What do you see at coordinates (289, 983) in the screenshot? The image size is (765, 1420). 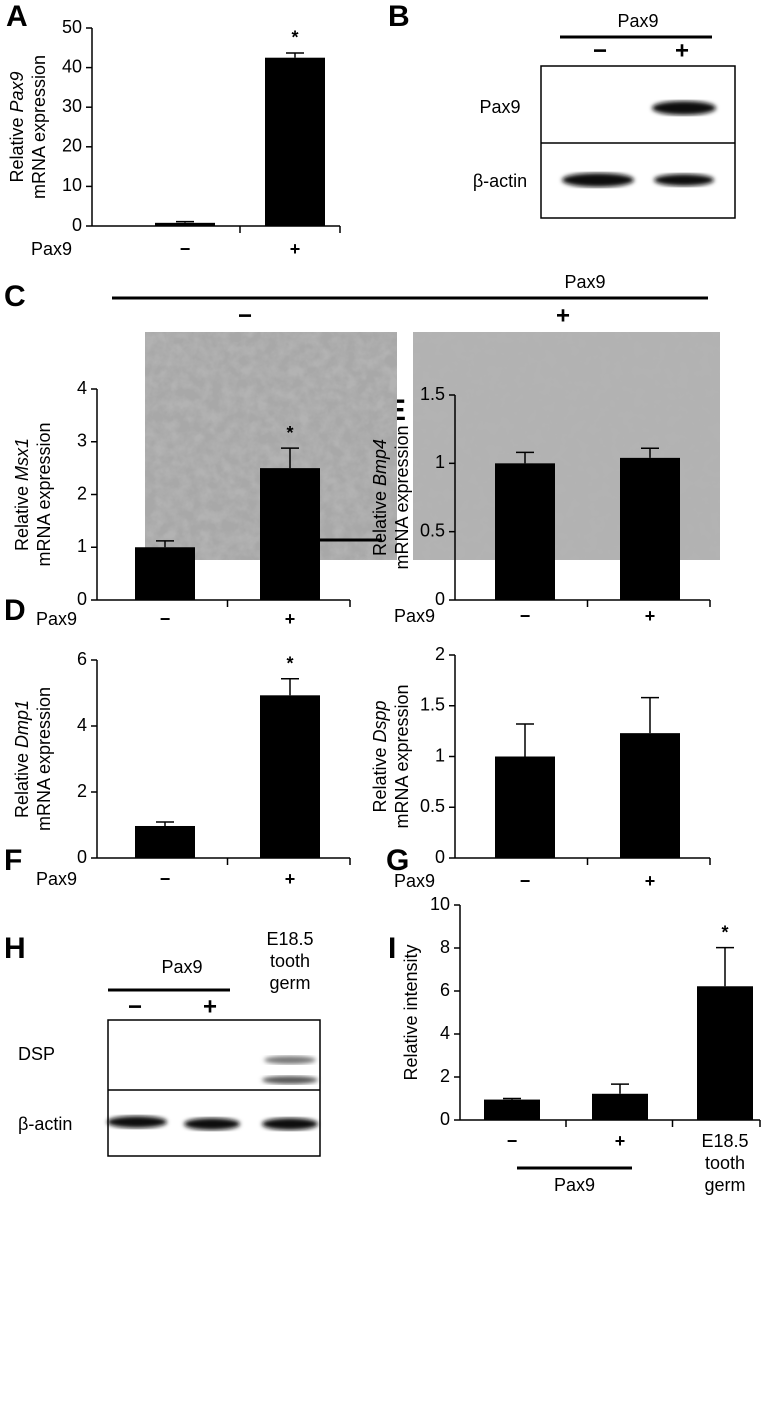 I see `sample-label: germ` at bounding box center [289, 983].